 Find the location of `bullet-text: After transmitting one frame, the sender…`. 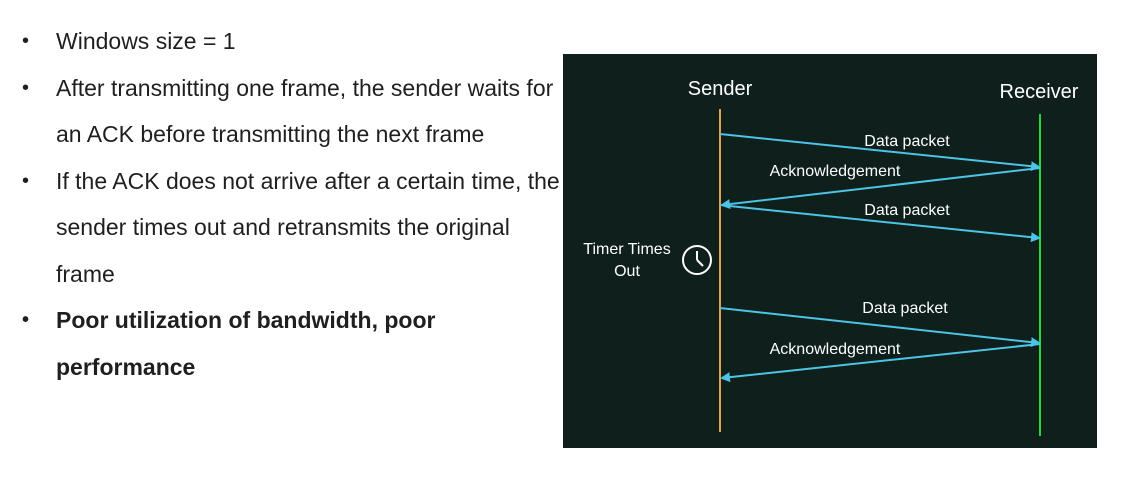

bullet-text: After transmitting one frame, the sender… is located at coordinates (305, 111).